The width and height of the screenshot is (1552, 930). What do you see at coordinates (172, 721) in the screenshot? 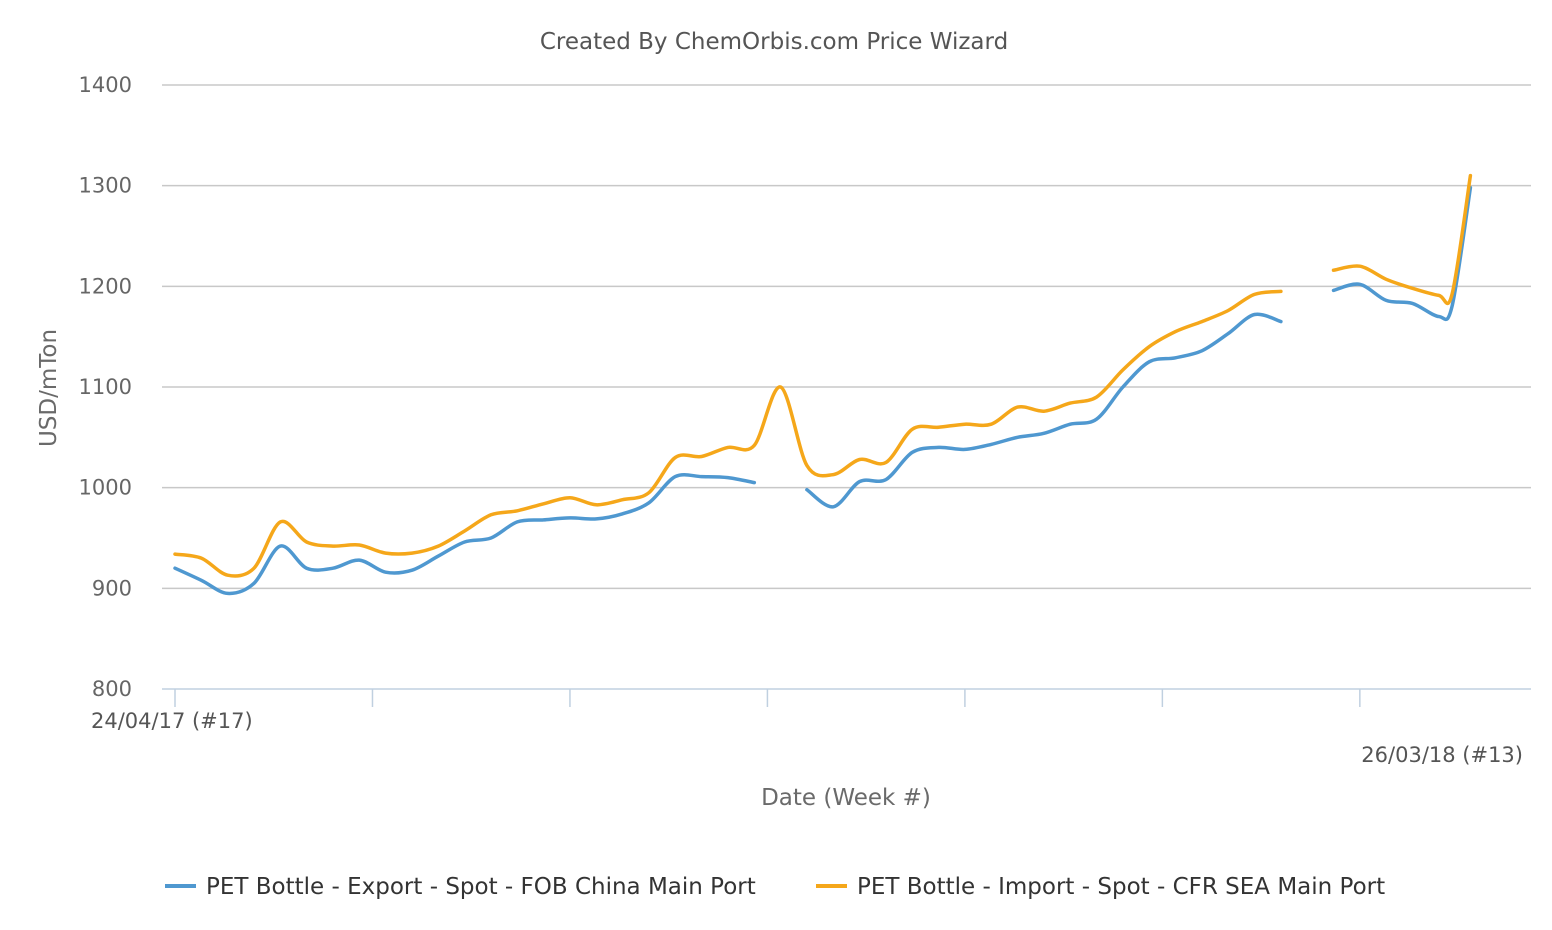
I see `x-start-date-label: 24/04/17 (#17)` at bounding box center [172, 721].